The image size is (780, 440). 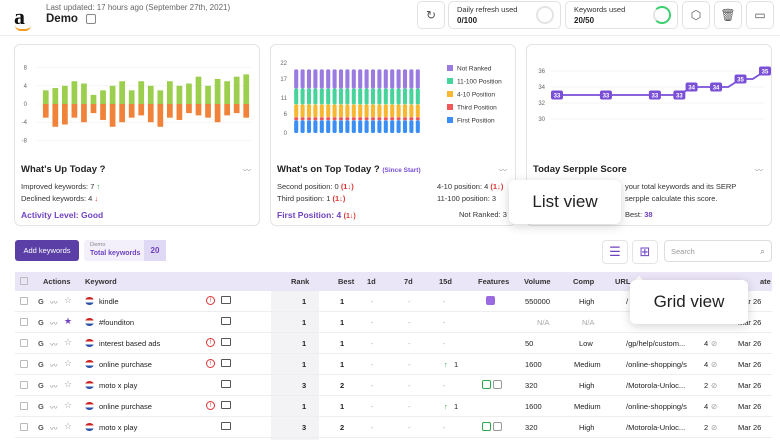 I want to click on col-rank: Rank, so click(x=300, y=281).